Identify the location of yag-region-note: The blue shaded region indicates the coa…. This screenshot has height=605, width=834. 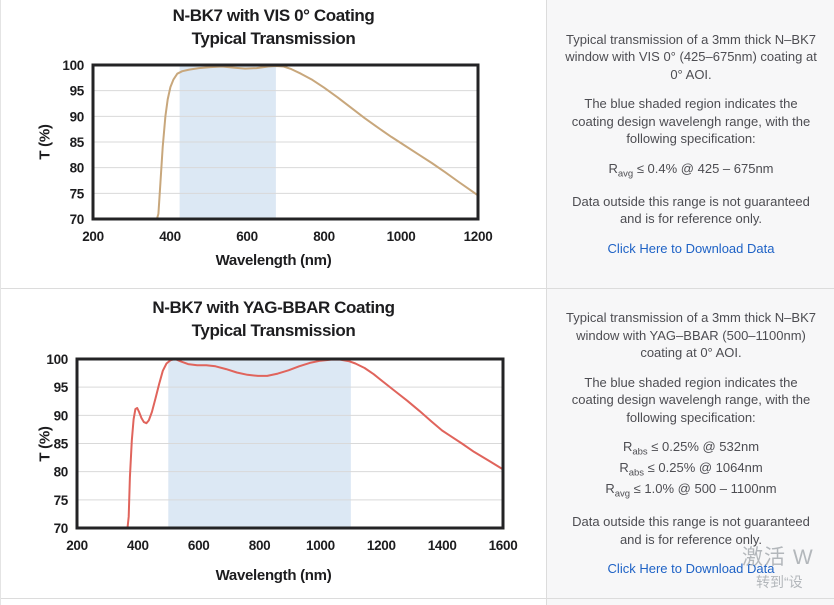
(691, 399).